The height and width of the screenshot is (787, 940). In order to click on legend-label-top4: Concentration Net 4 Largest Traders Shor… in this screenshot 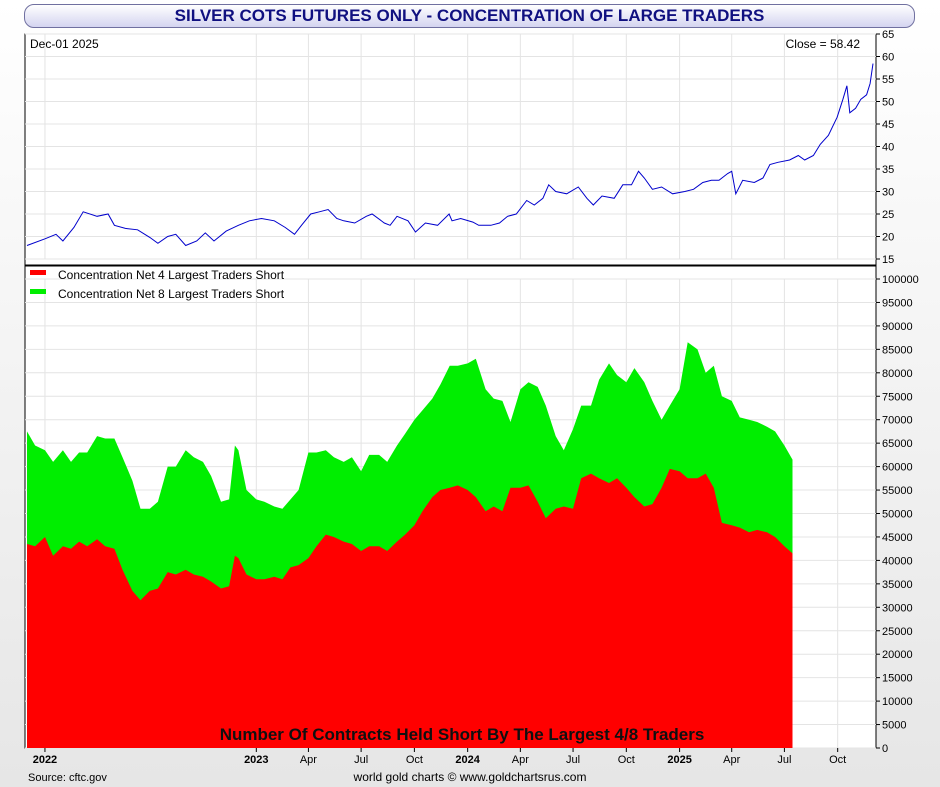, I will do `click(171, 275)`.